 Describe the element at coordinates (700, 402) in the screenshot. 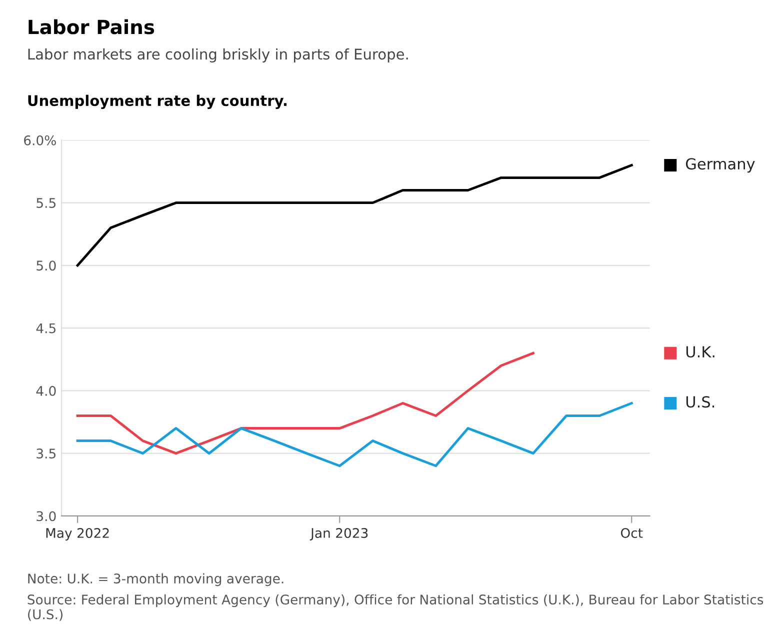

I see `legend-label: U.S.` at that location.